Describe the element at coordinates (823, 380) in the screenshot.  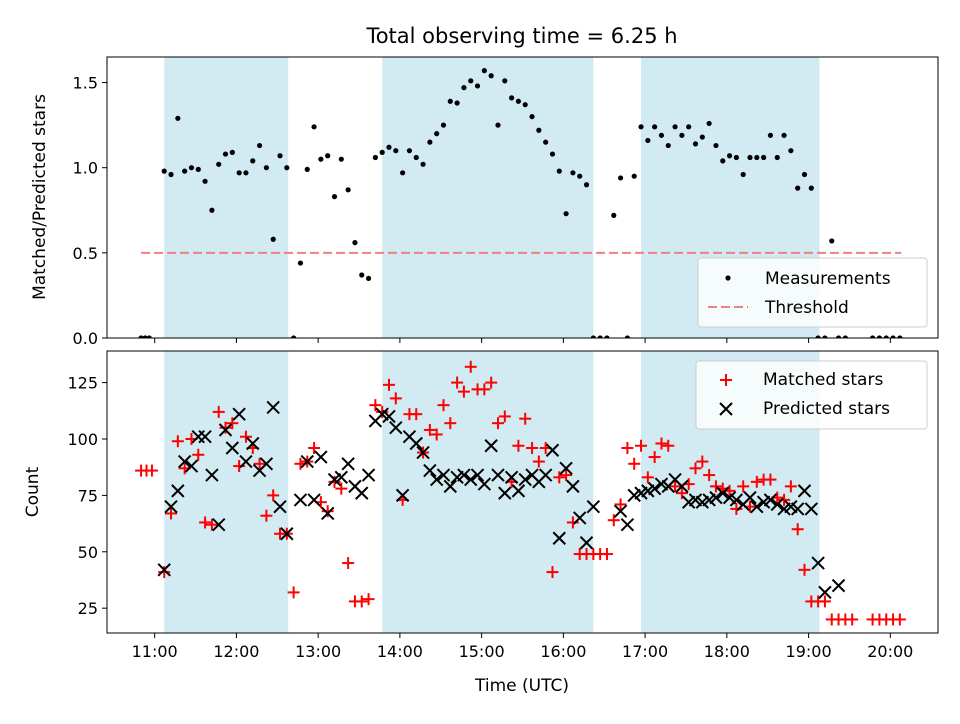
I see `legend-matched-label: Matched stars` at that location.